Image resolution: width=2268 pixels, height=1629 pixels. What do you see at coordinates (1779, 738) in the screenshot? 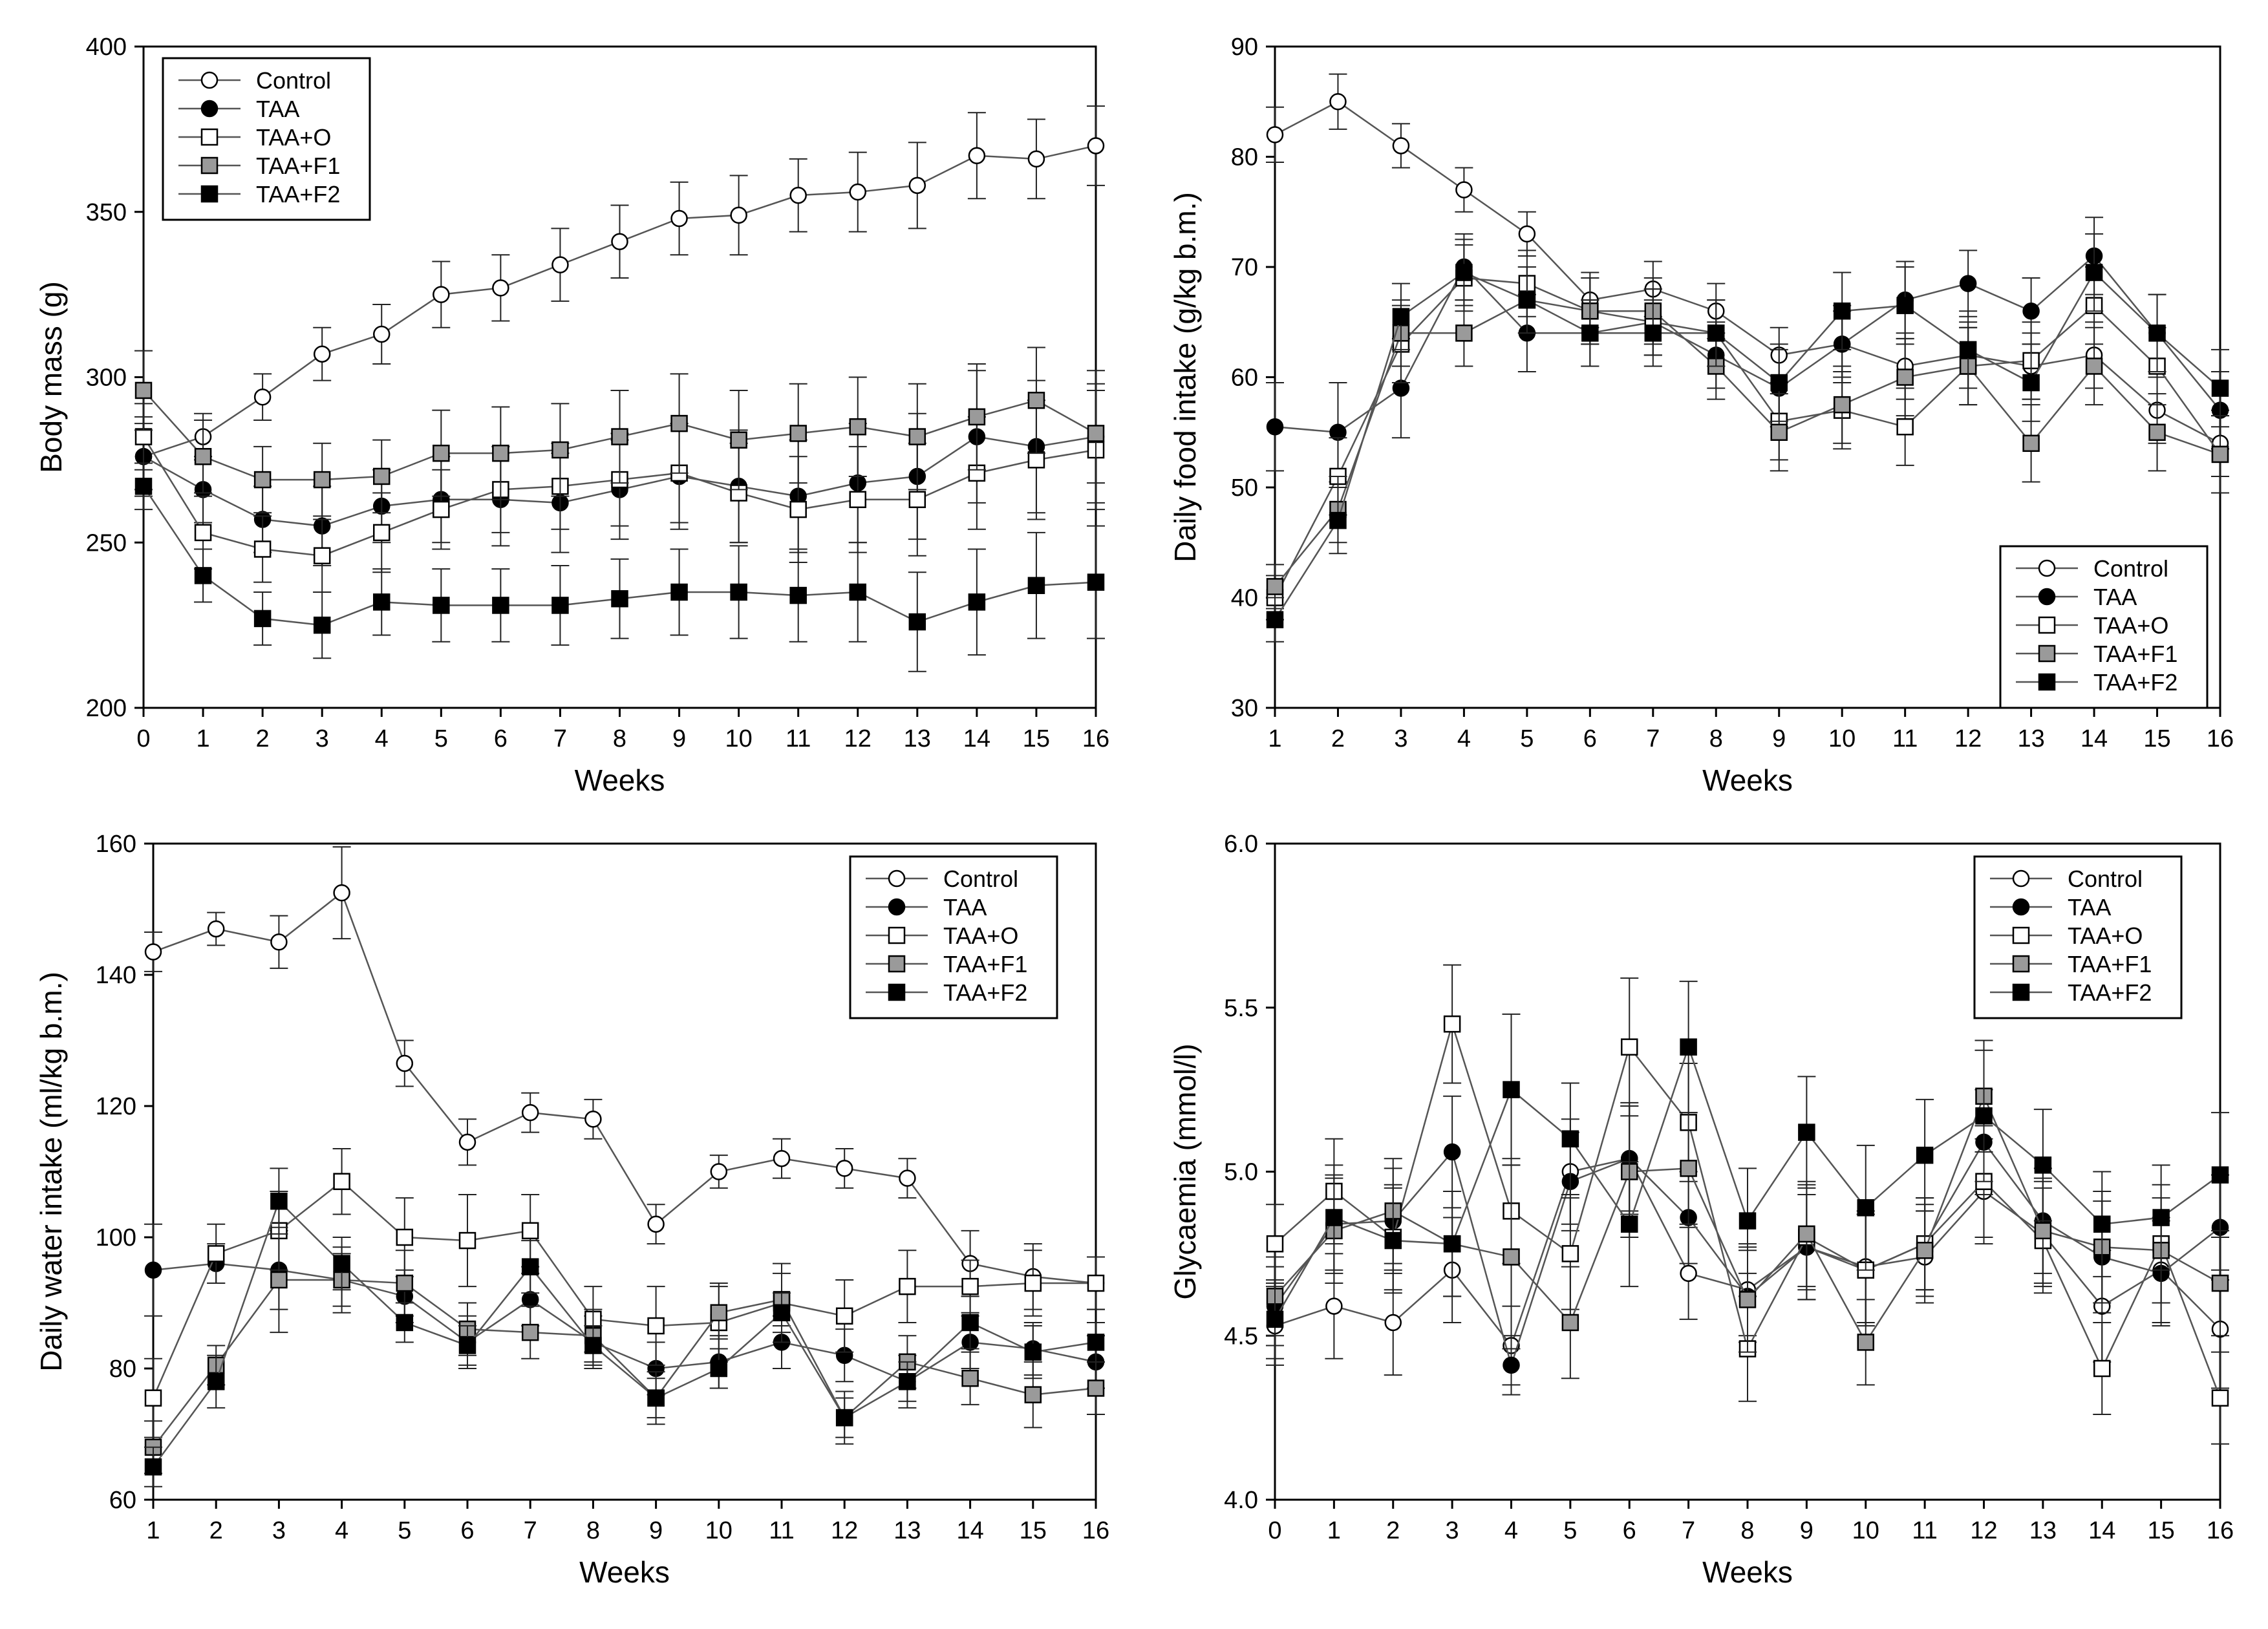
I see `x-tick-label: 9` at bounding box center [1779, 738].